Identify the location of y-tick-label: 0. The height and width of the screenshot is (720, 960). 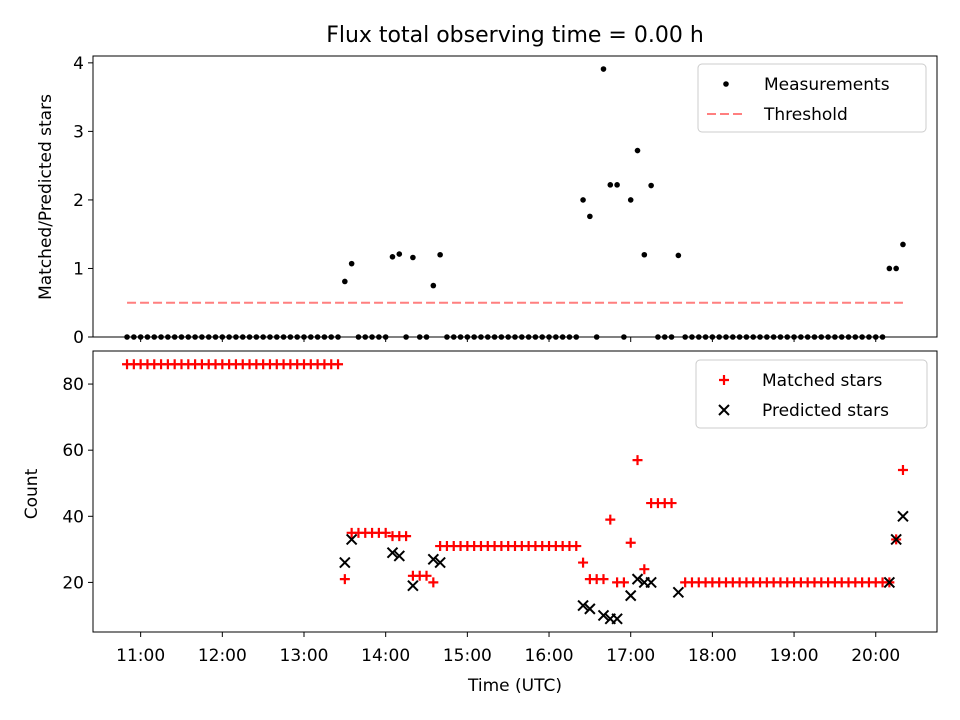
(78, 338).